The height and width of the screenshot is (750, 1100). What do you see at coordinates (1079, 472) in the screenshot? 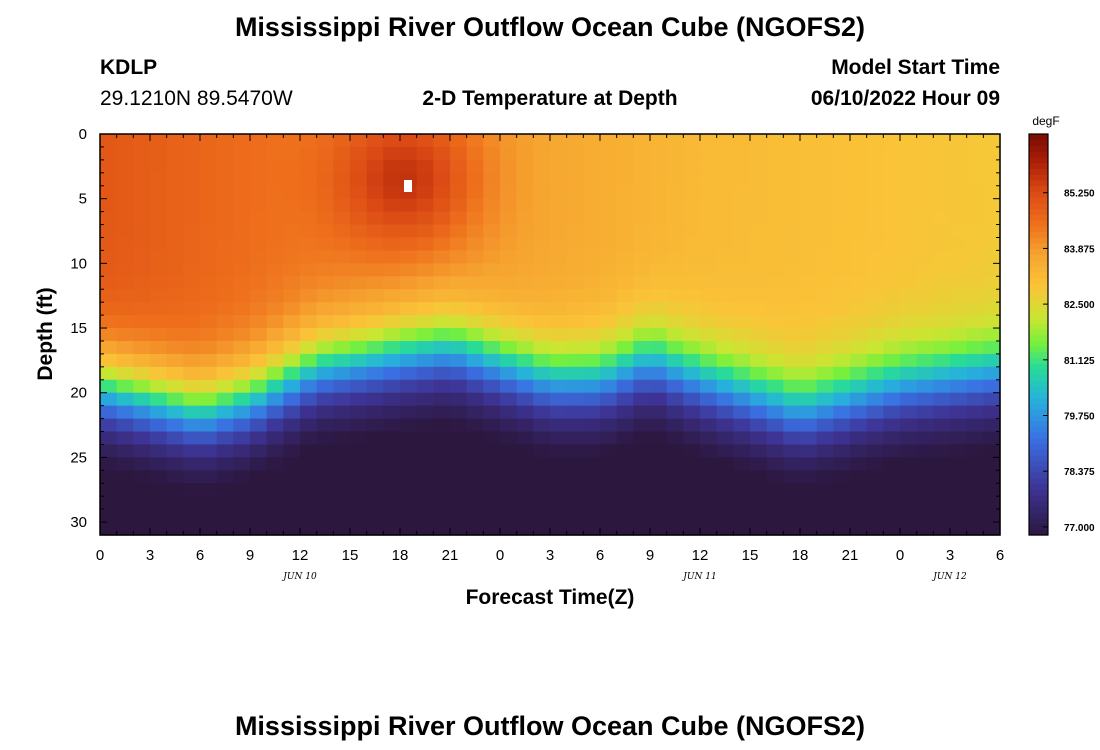
I see `colorbar-tick-label: 78.375` at bounding box center [1079, 472].